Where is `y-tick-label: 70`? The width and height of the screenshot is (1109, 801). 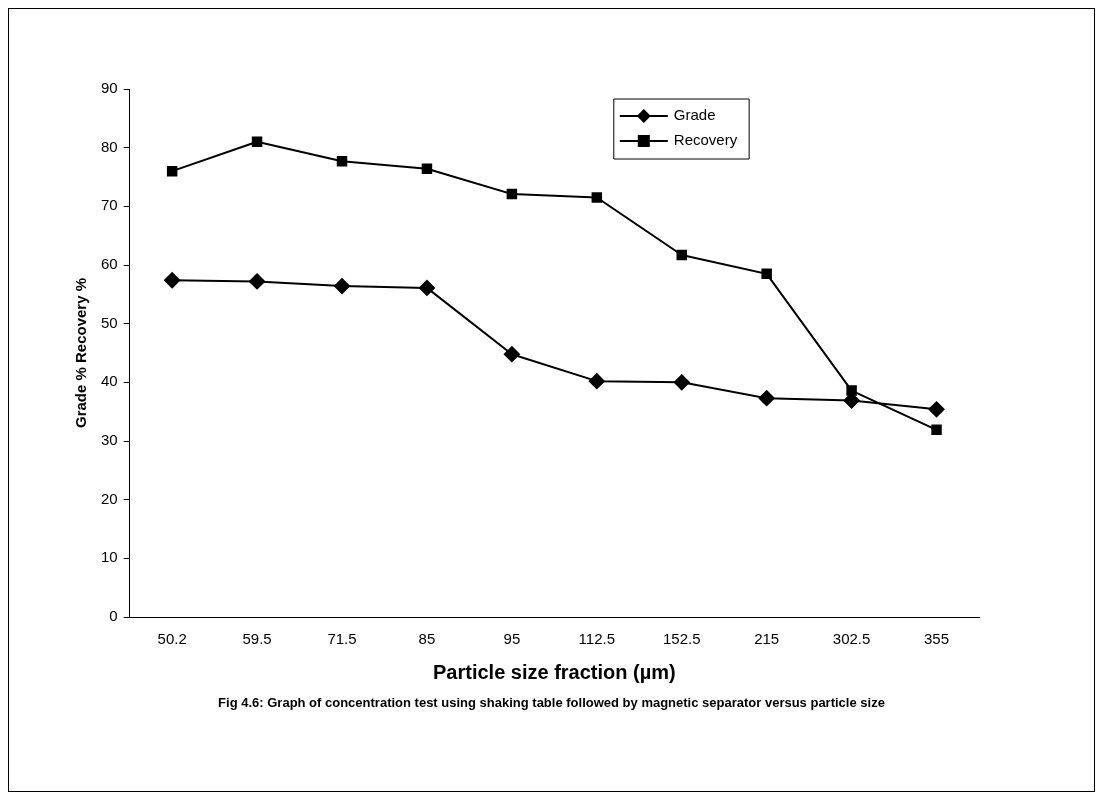 y-tick-label: 70 is located at coordinates (109, 205).